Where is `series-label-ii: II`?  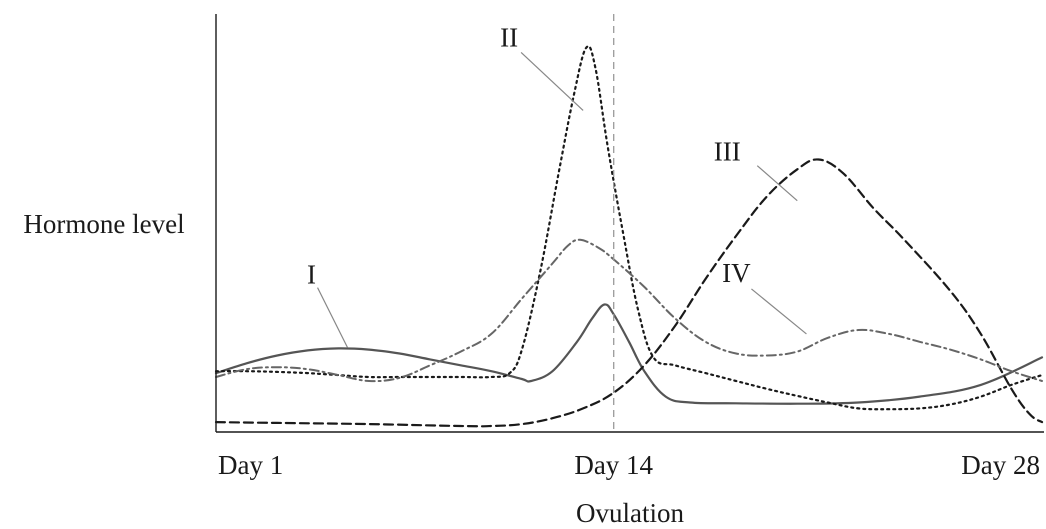 series-label-ii: II is located at coordinates (509, 37).